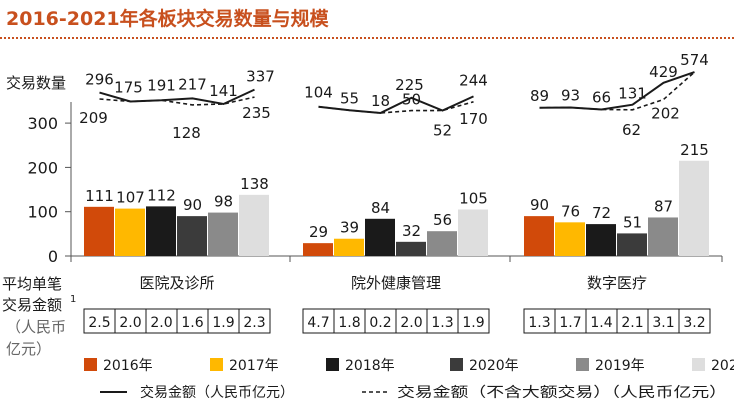  What do you see at coordinates (254, 323) in the screenshot?
I see `avg-deal-value: 2.3` at bounding box center [254, 323].